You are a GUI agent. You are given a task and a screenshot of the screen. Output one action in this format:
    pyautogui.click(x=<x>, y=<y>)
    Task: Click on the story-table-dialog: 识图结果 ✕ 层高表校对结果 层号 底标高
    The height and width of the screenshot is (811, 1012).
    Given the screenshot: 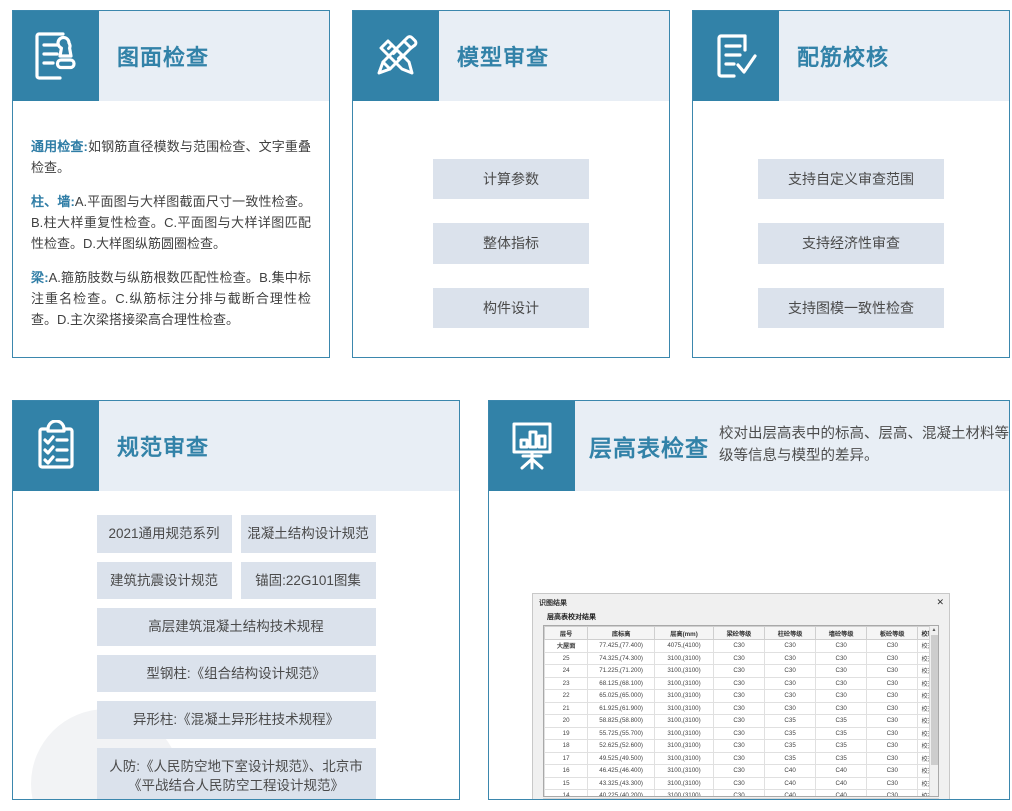 What is the action you would take?
    pyautogui.click(x=741, y=696)
    